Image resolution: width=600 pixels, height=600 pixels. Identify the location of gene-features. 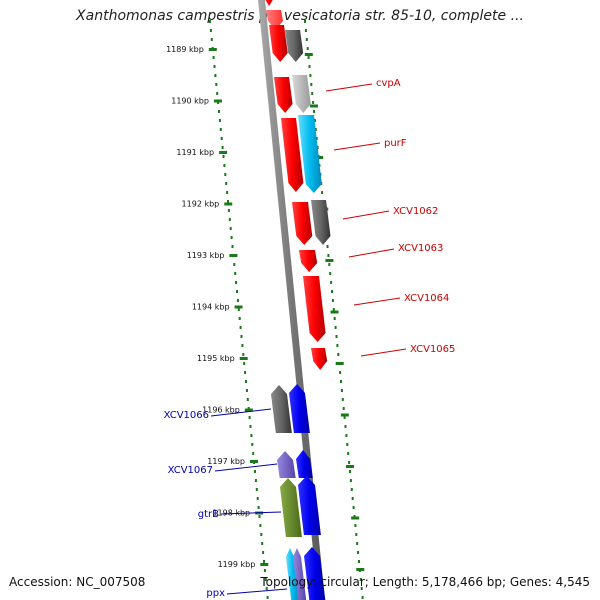
(297, 300).